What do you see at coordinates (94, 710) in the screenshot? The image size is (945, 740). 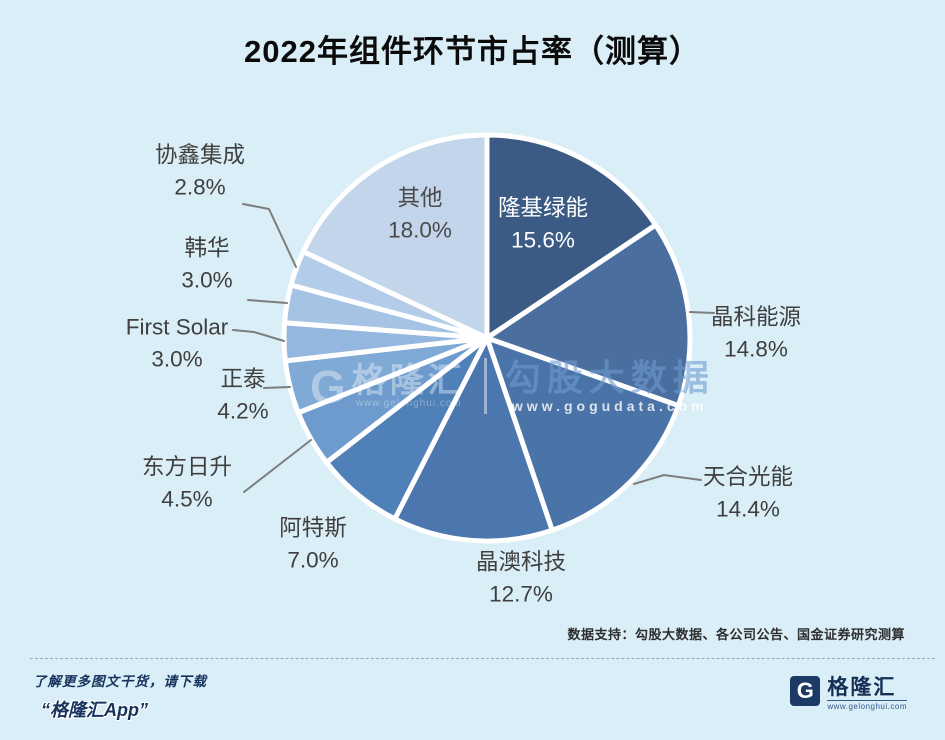 I see `footer-app-name: “格隆汇App”` at bounding box center [94, 710].